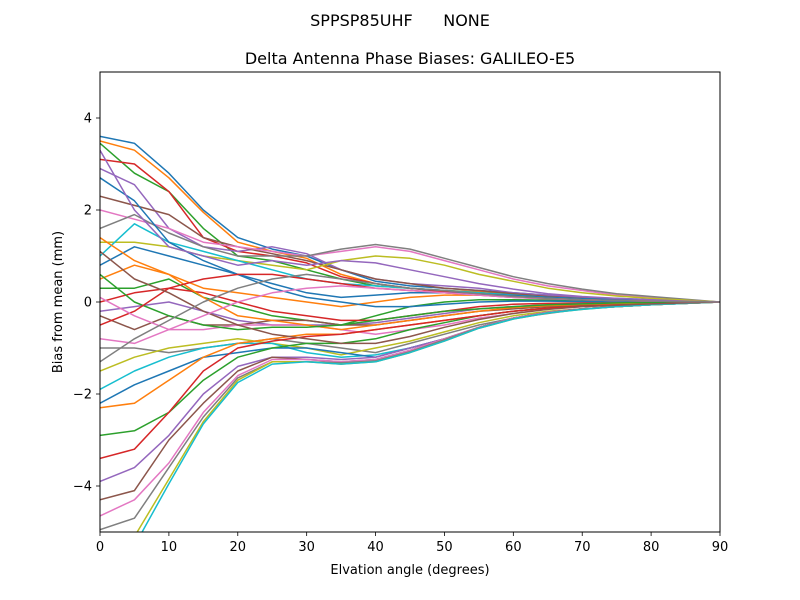  I want to click on x-tick-label: 0, so click(100, 547).